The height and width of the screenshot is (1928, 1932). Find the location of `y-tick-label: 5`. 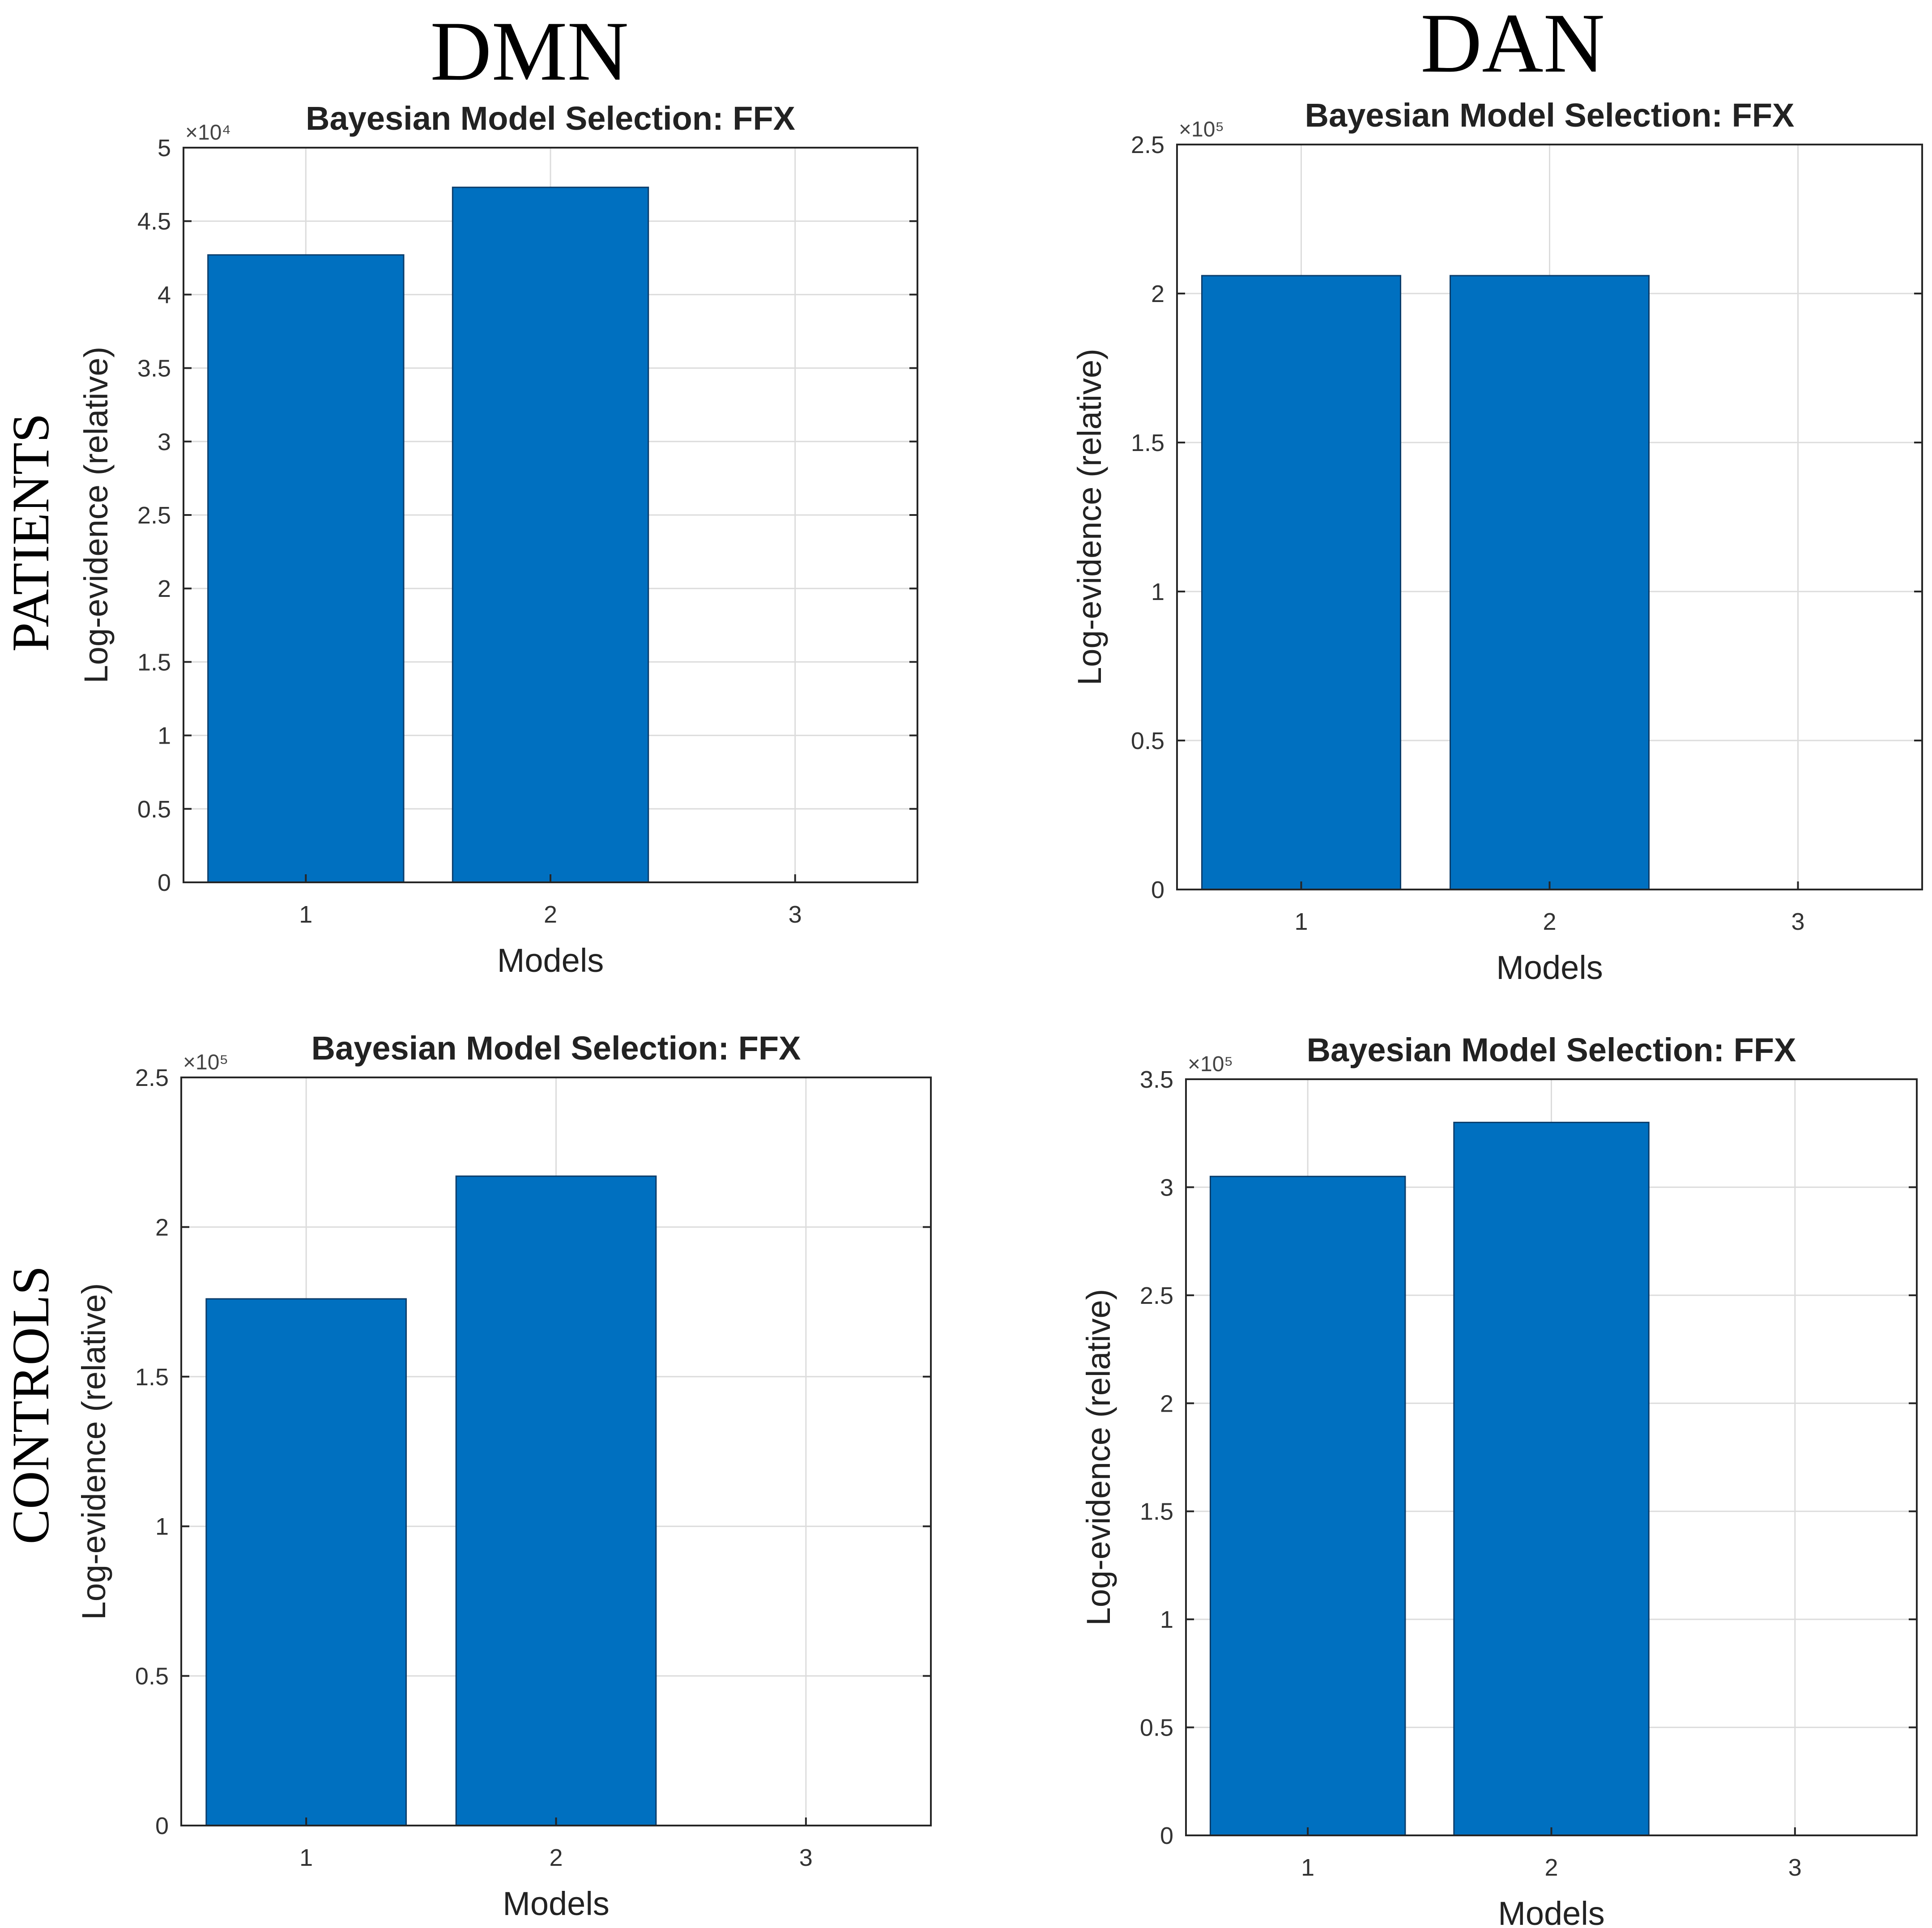

y-tick-label: 5 is located at coordinates (164, 148).